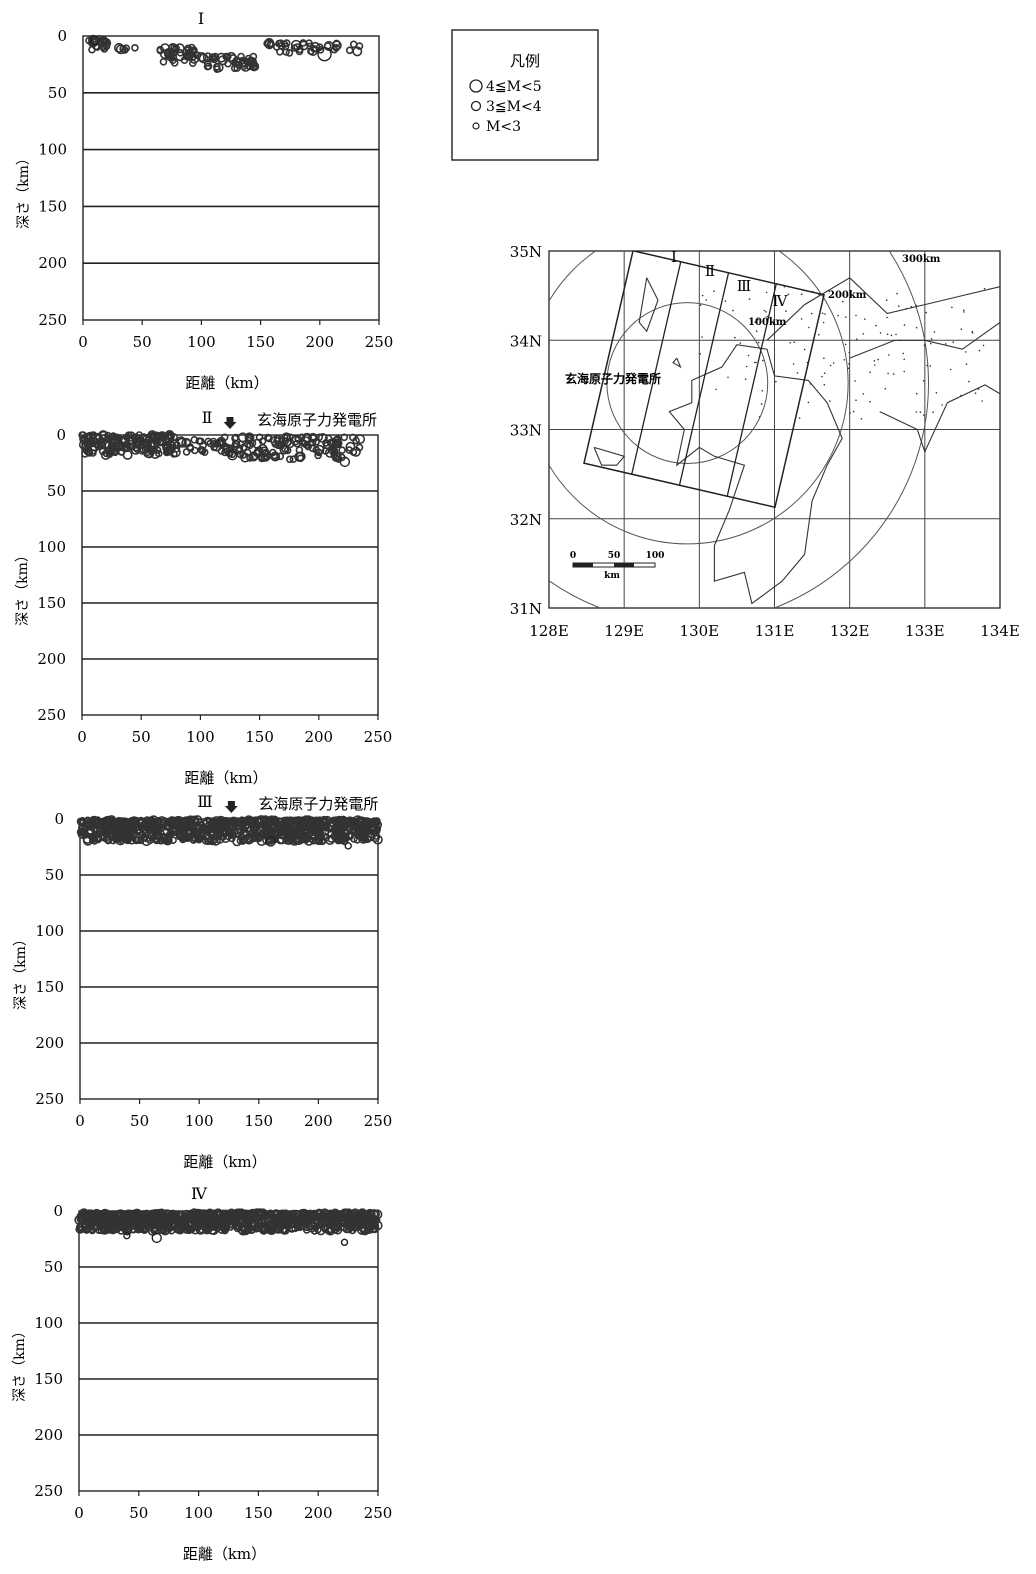 The width and height of the screenshot is (1036, 1574). I want to click on y-tick-label: 150, so click(52, 206).